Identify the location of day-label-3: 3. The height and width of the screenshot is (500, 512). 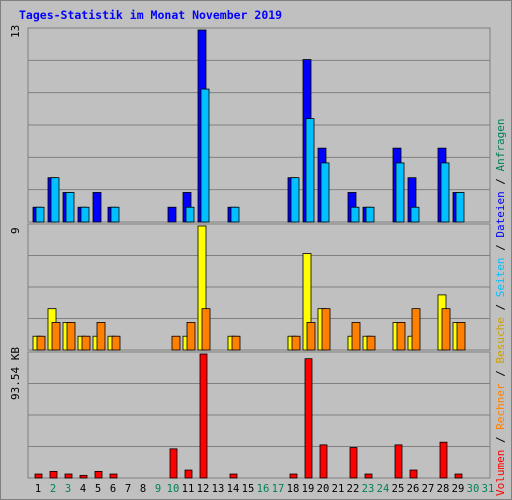
(68, 489).